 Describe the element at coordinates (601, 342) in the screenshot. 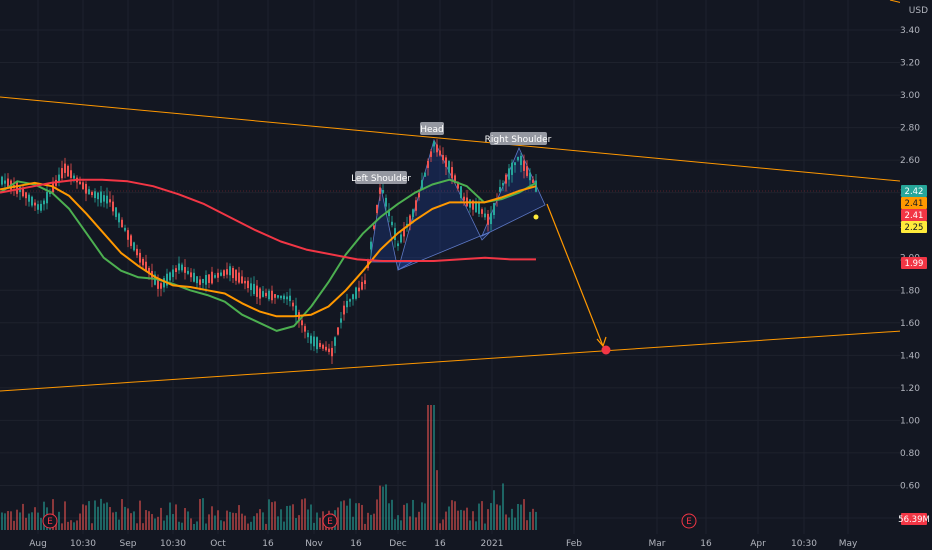

I see `projection-arrowhead` at that location.